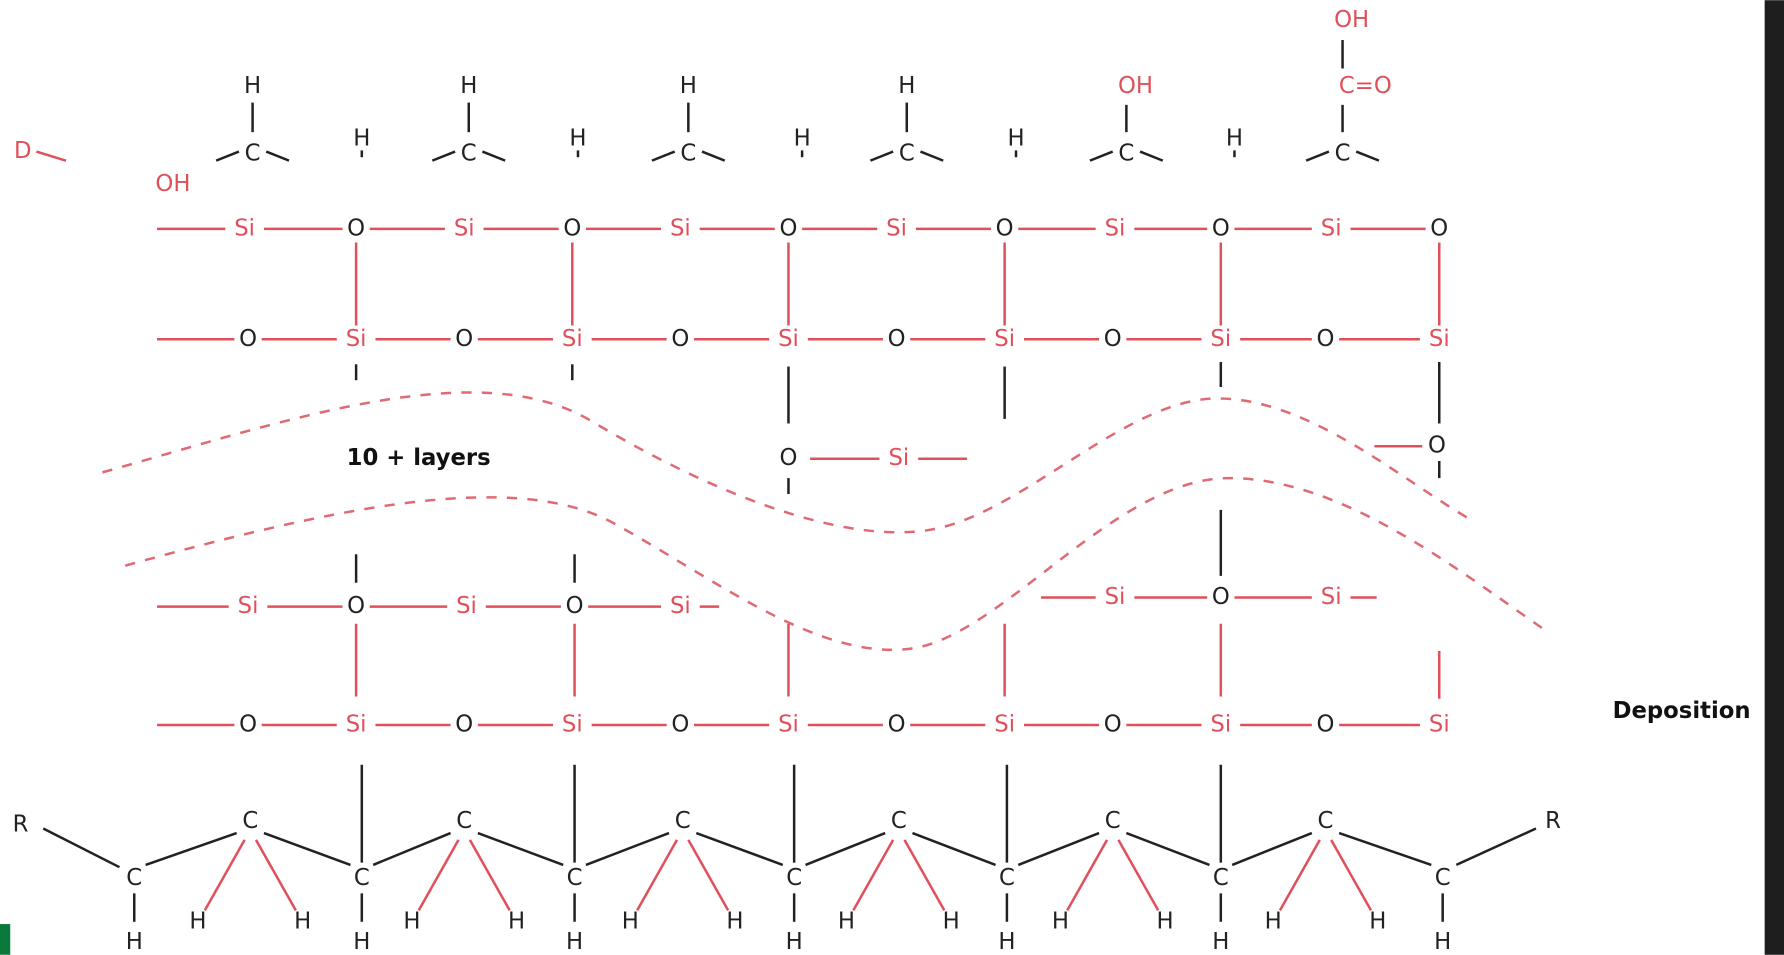 This screenshot has width=1784, height=955. What do you see at coordinates (836, 564) in the screenshot?
I see `layer-boundary` at bounding box center [836, 564].